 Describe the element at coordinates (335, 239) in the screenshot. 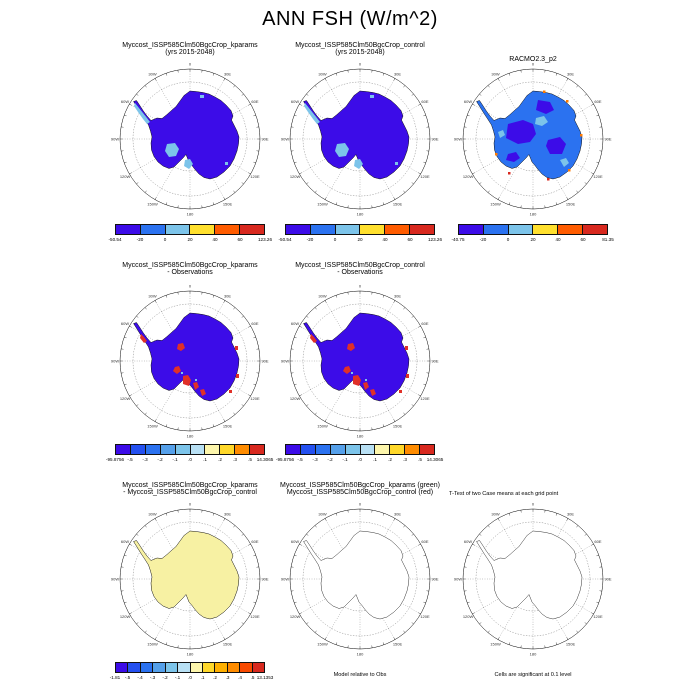

I see `colorbar-tick-label: 0` at that location.